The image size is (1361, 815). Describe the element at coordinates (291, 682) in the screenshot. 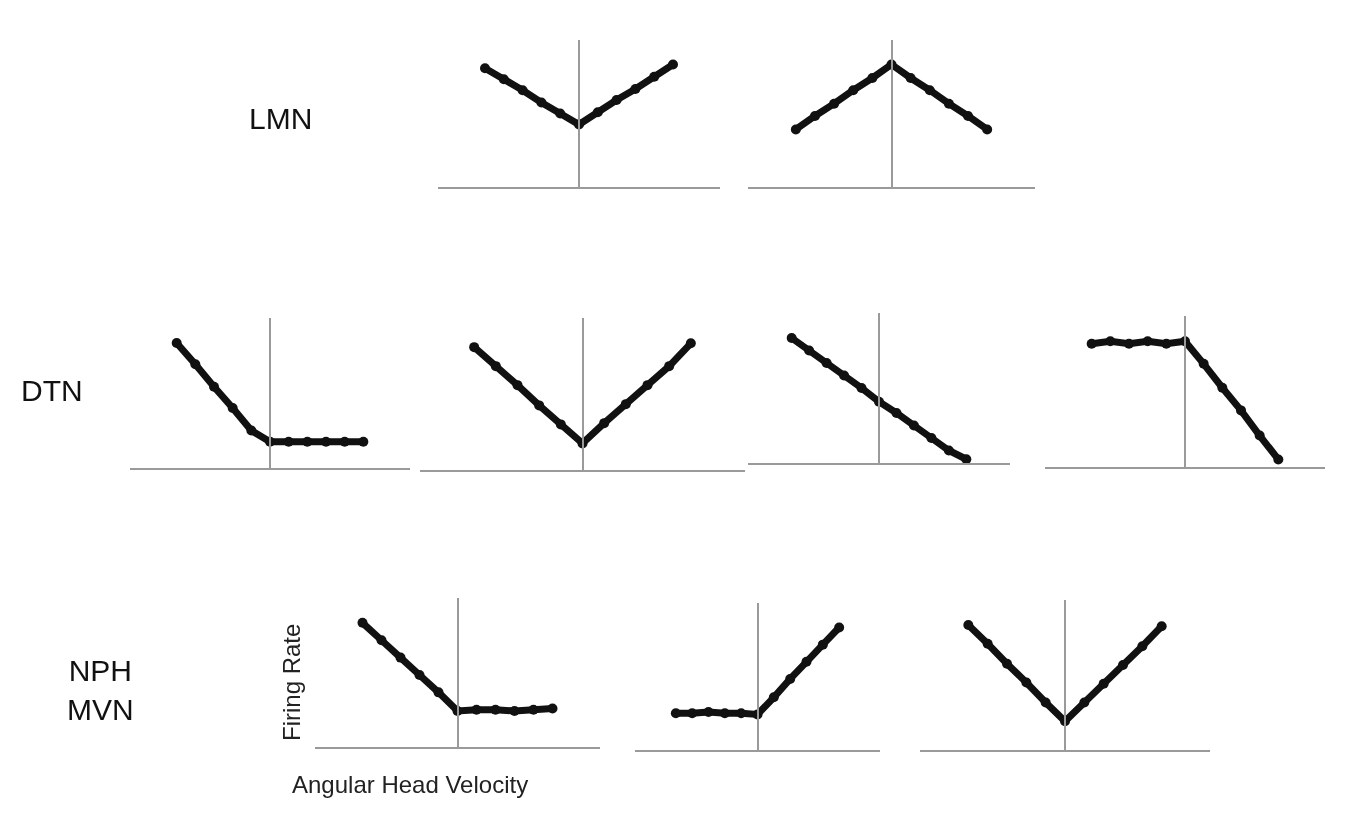

I see `y-axis-title: Firing Rate` at that location.